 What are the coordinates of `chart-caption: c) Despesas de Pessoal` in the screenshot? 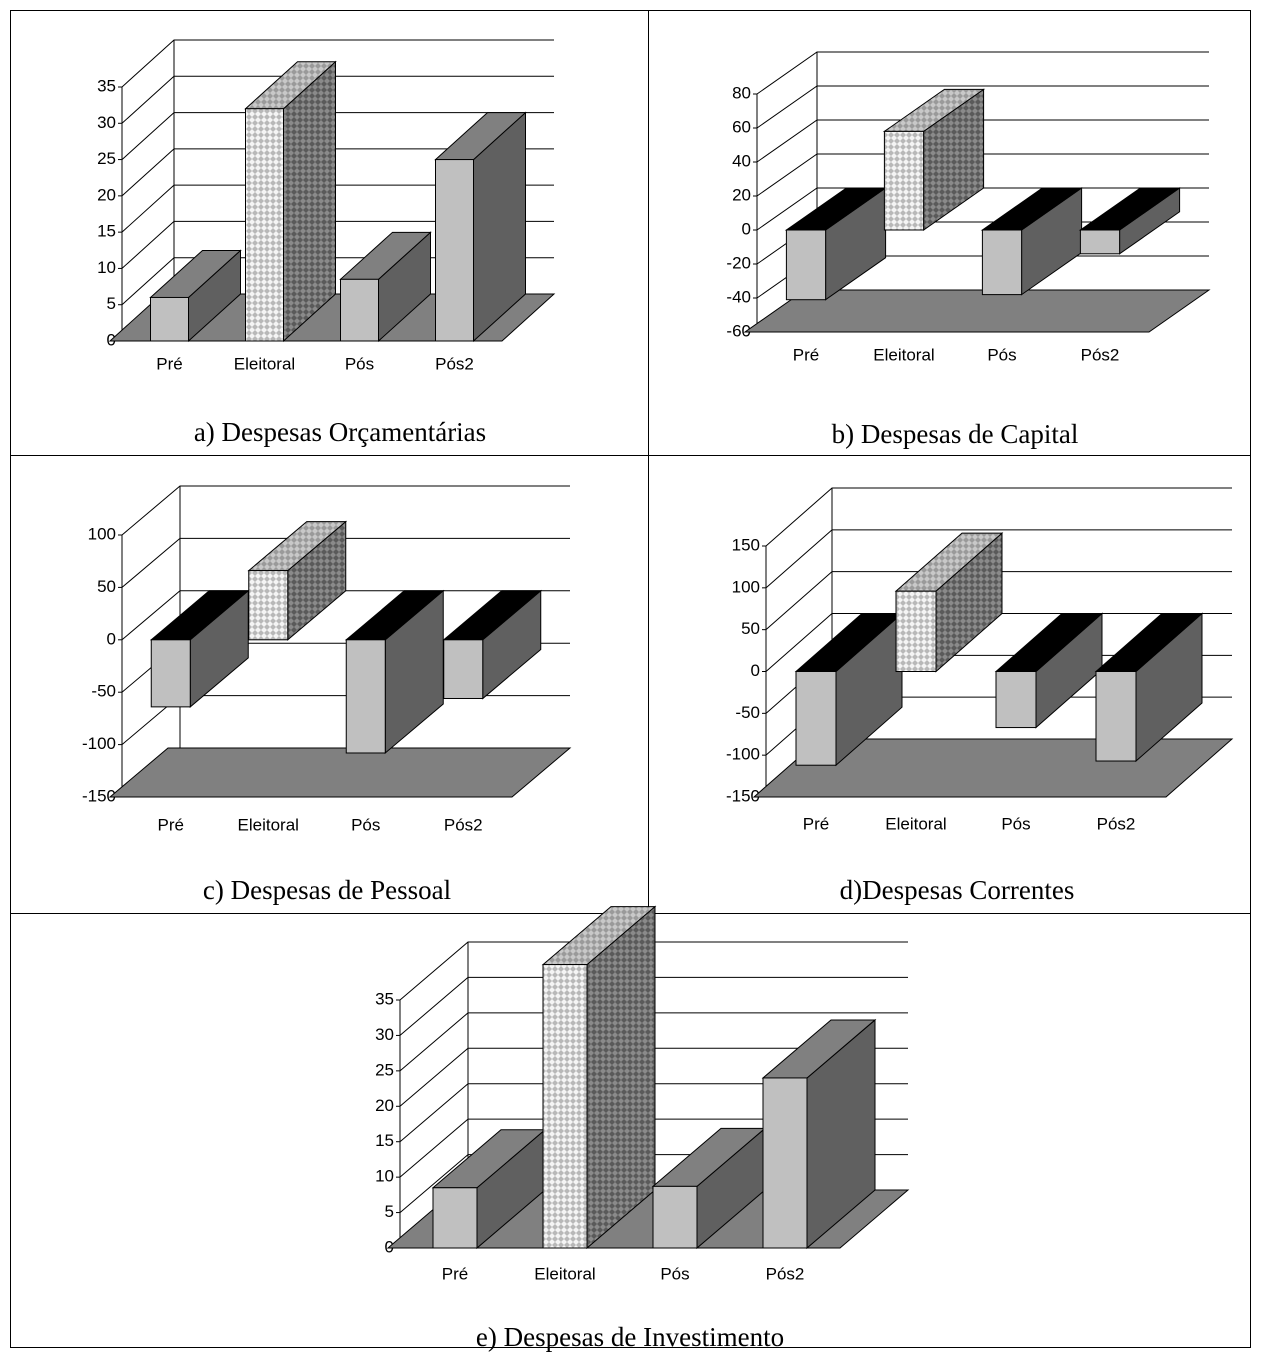 It's located at (327, 890).